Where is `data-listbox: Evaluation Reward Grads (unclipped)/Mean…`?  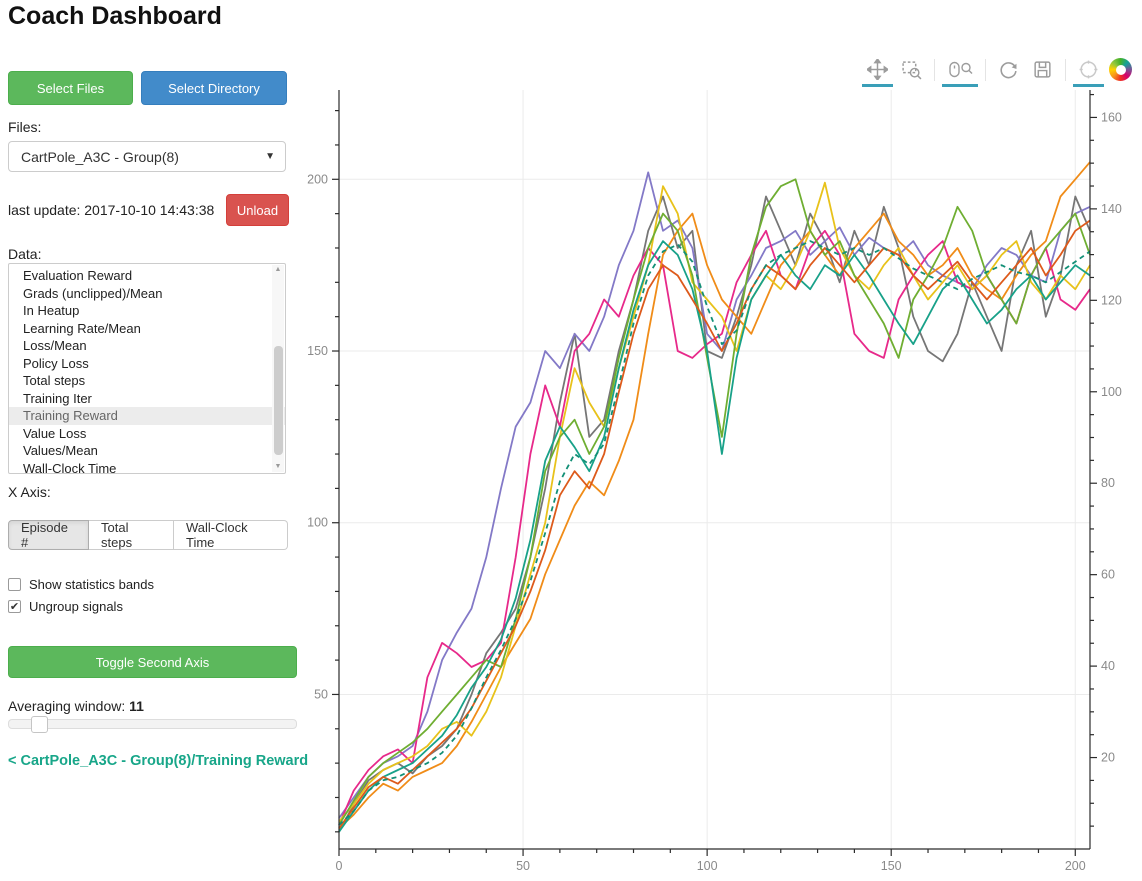 data-listbox: Evaluation Reward Grads (unclipped)/Mean… is located at coordinates (147, 368).